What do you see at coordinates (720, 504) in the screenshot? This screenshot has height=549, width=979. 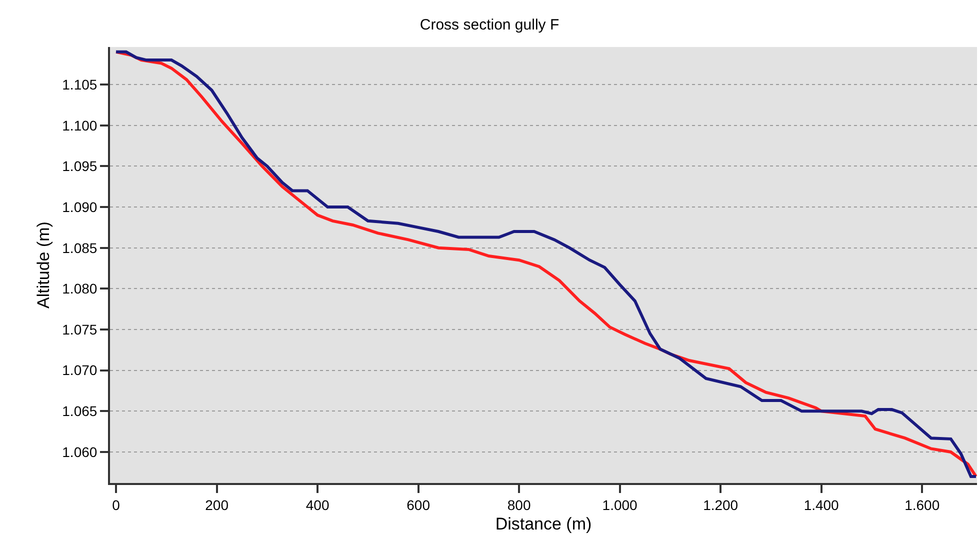 I see `x-tick-label: 1.200` at bounding box center [720, 504].